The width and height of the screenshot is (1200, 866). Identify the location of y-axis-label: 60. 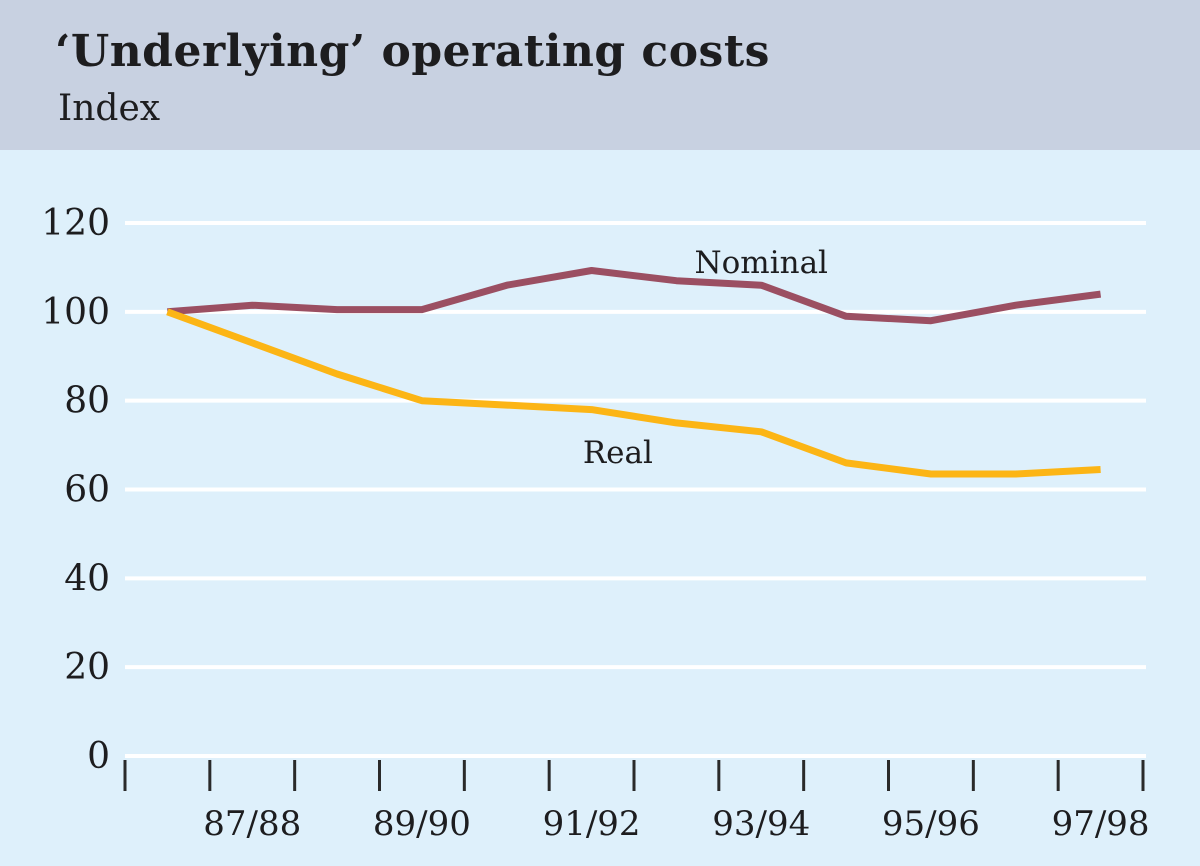
(87, 490).